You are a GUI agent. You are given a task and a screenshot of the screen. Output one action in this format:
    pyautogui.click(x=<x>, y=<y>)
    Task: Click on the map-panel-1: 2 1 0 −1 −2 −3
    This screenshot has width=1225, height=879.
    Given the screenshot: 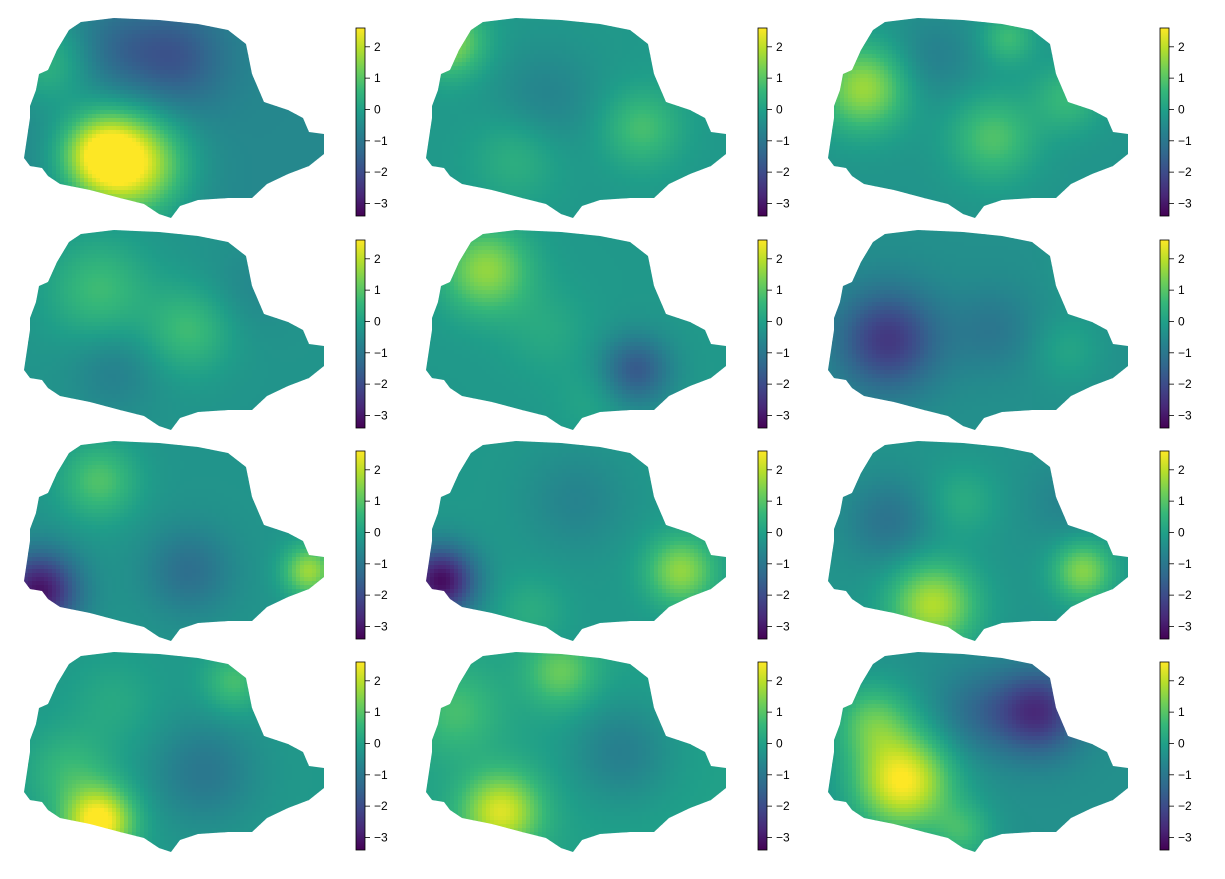 What is the action you would take?
    pyautogui.click(x=214, y=123)
    